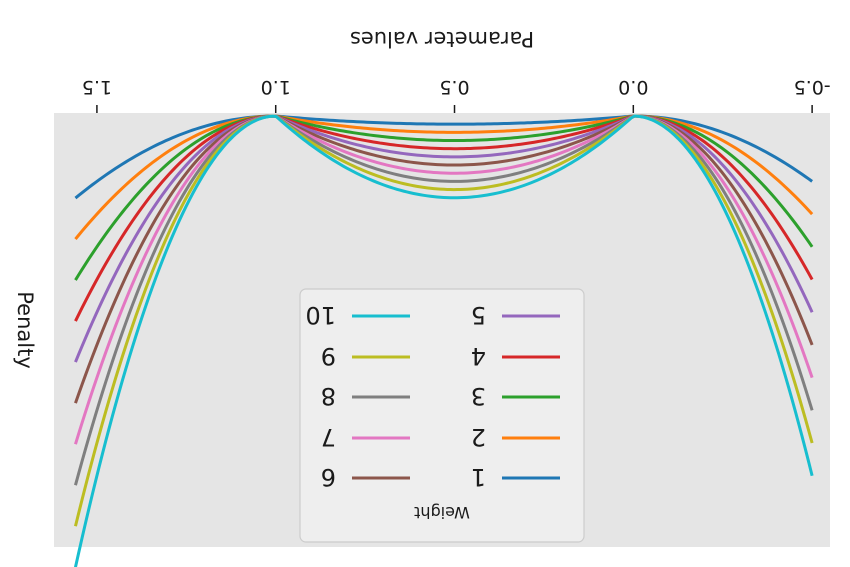 The height and width of the screenshot is (567, 850). I want to click on legend-title: Weight, so click(442, 512).